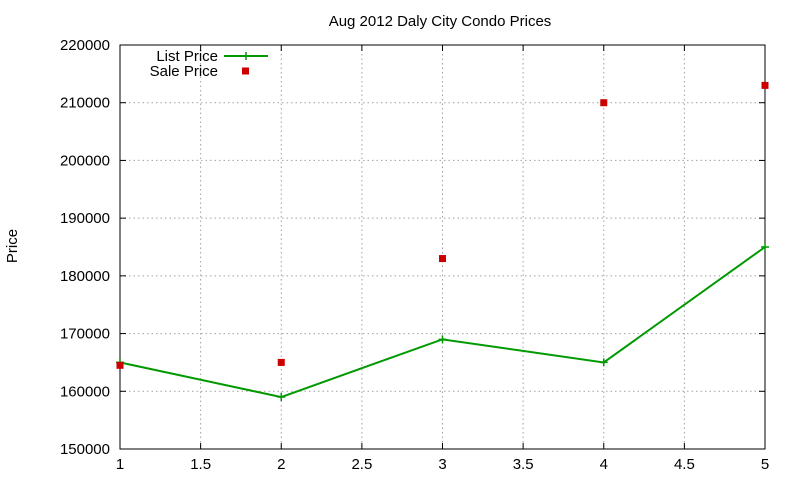  I want to click on chart-title: Aug 2012 Daly City Condo Prices, so click(440, 21).